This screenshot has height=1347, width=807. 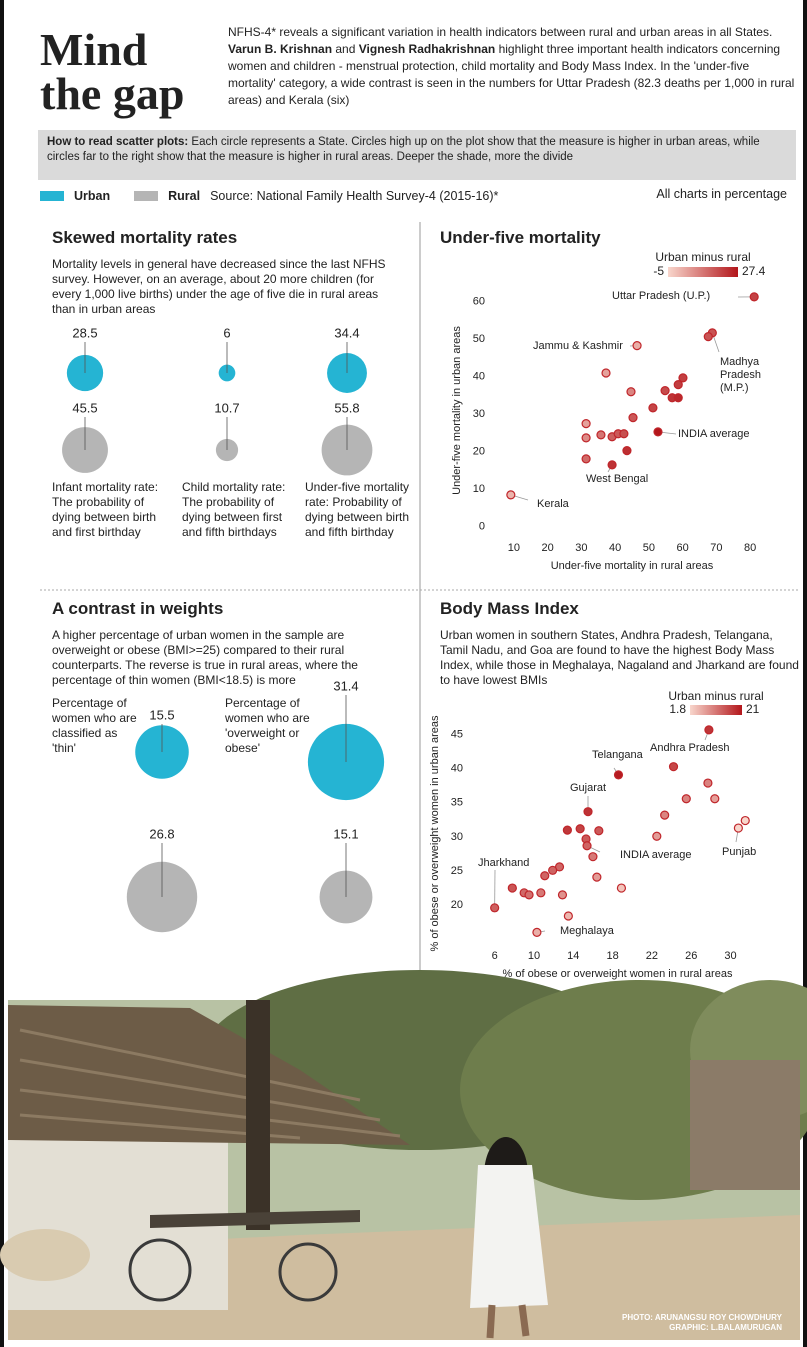 What do you see at coordinates (308, 1272) in the screenshot?
I see `wheel` at bounding box center [308, 1272].